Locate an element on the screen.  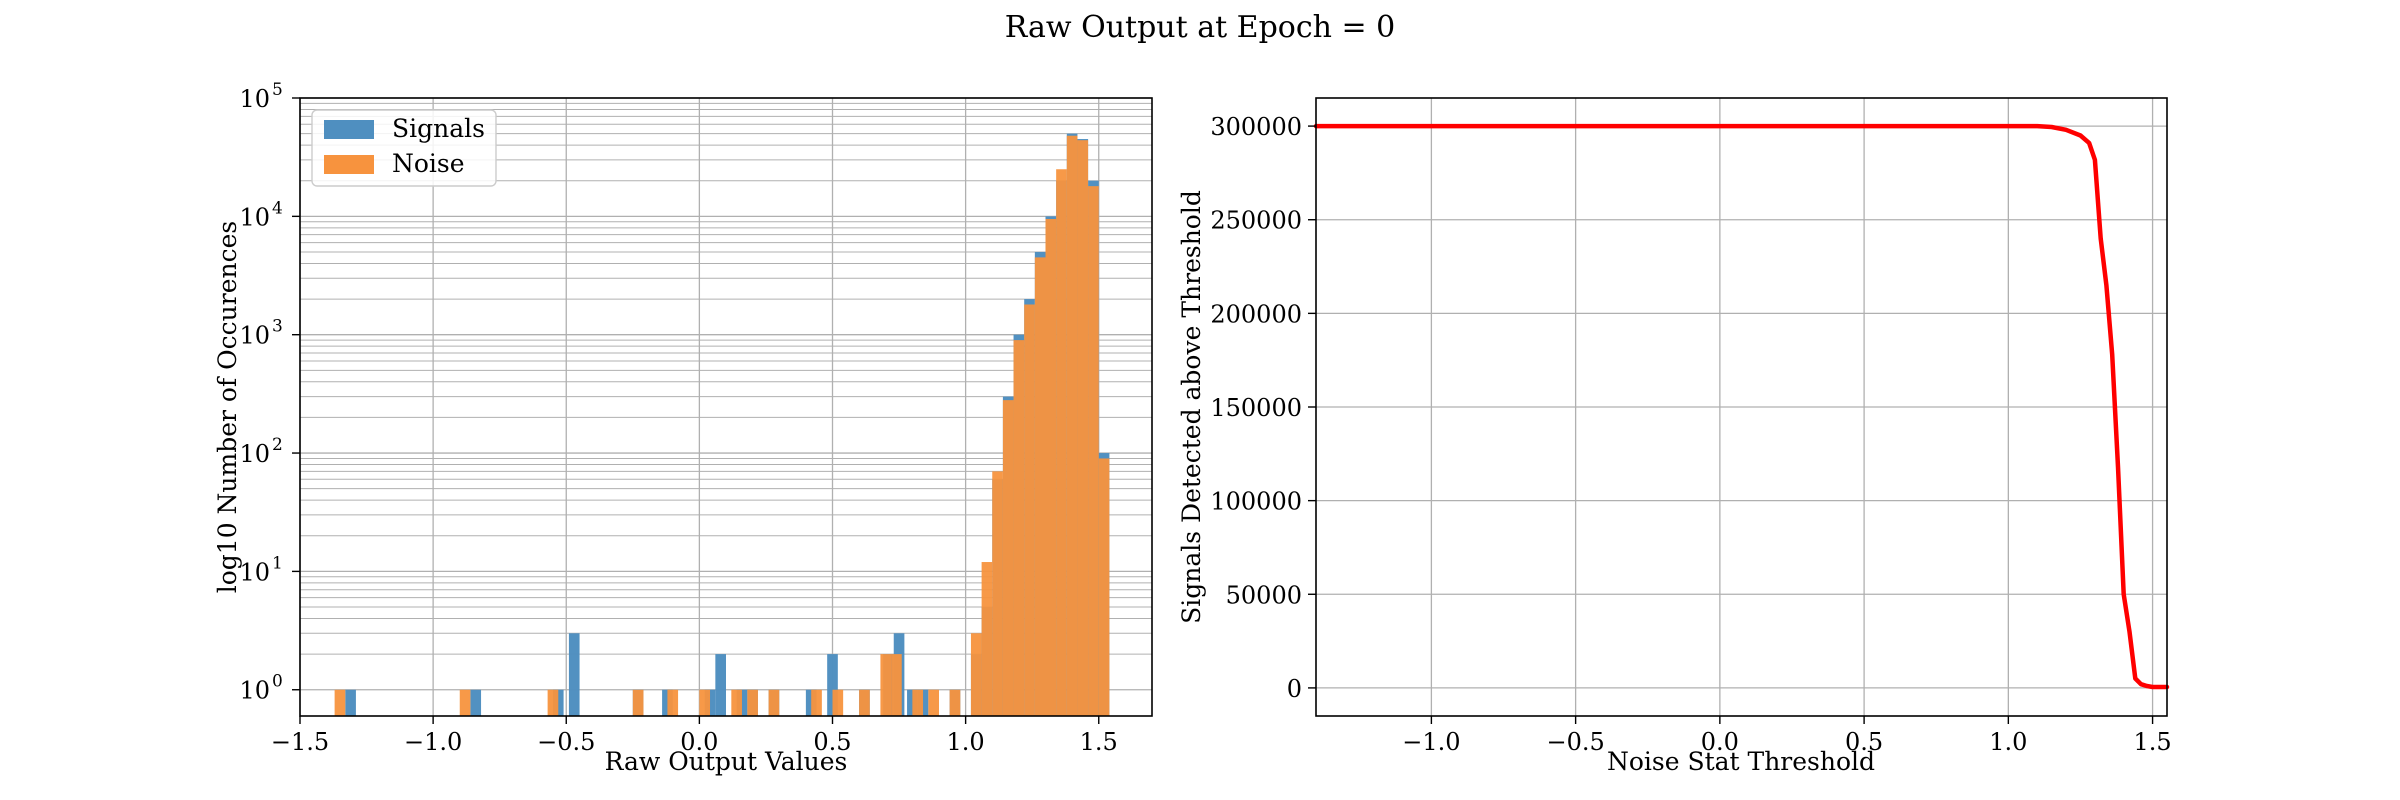
y-tick-label: 250000 is located at coordinates (1256, 221).